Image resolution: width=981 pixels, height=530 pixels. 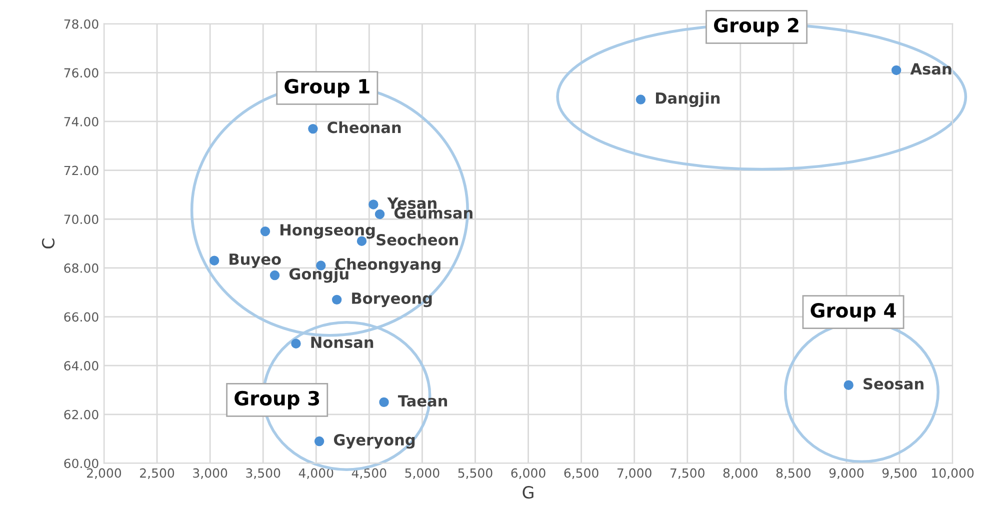 What do you see at coordinates (277, 400) in the screenshot?
I see `annotation: Group 3` at bounding box center [277, 400].